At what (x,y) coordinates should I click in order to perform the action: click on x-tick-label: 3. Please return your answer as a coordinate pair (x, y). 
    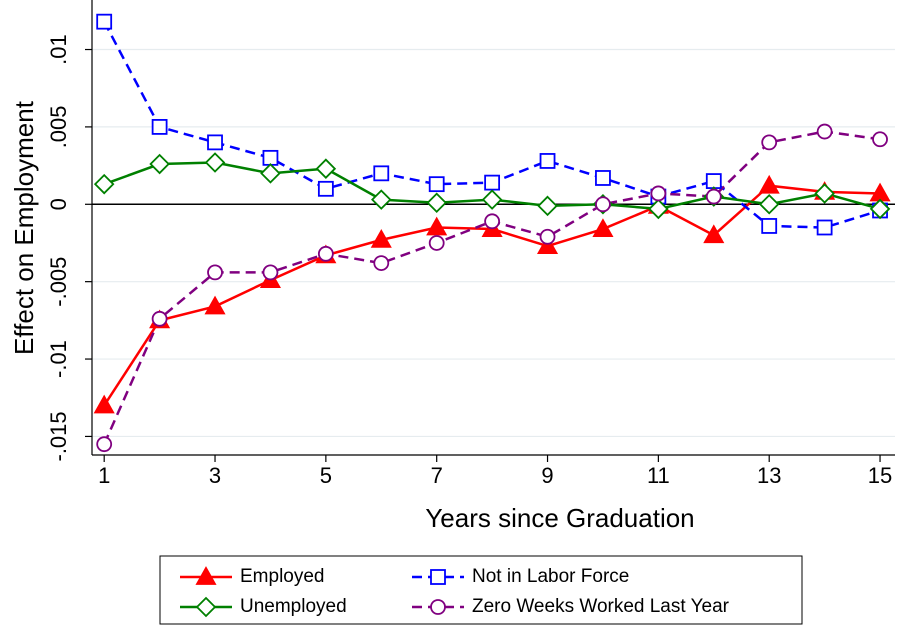
    Looking at the image, I should click on (215, 475).